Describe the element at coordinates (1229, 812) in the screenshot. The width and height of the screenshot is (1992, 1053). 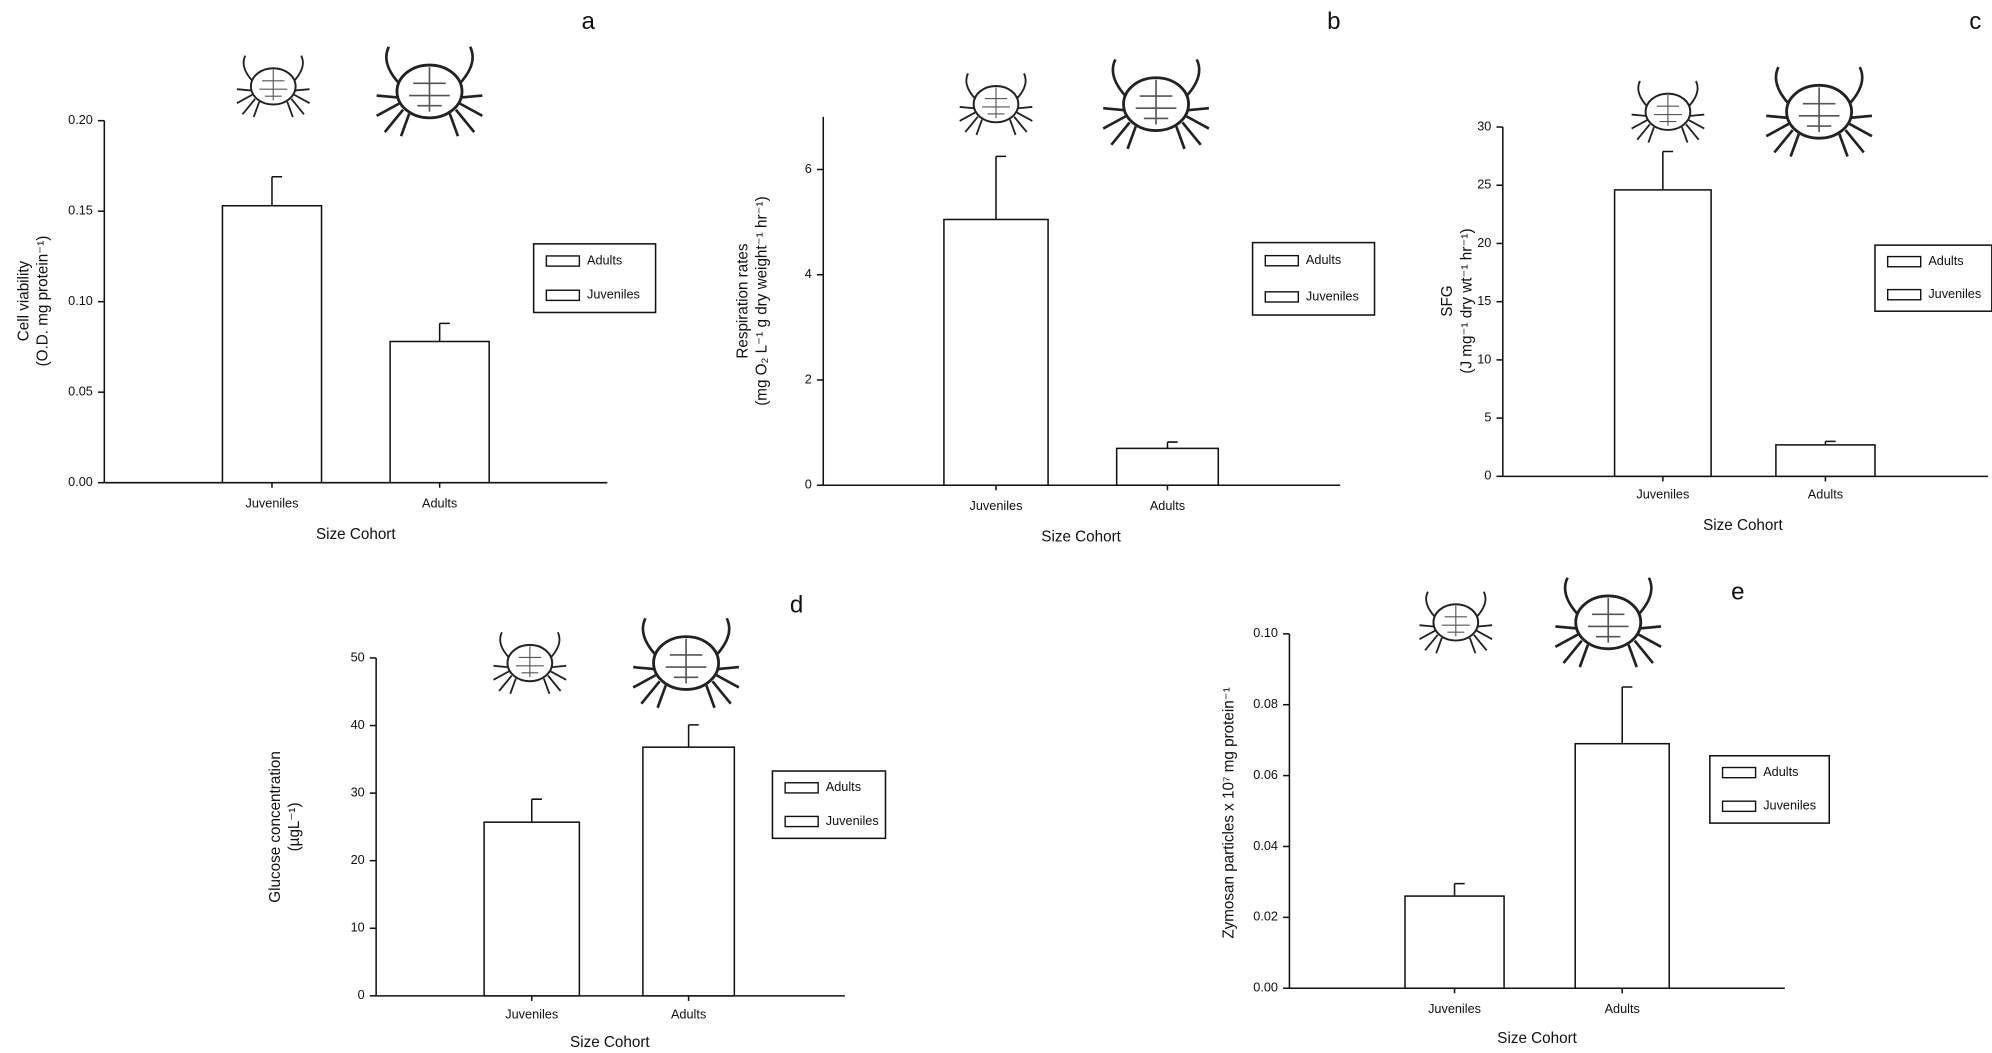
I see `y-axis-label: Zymosan particles x 10⁷ mg protein⁻¹` at that location.